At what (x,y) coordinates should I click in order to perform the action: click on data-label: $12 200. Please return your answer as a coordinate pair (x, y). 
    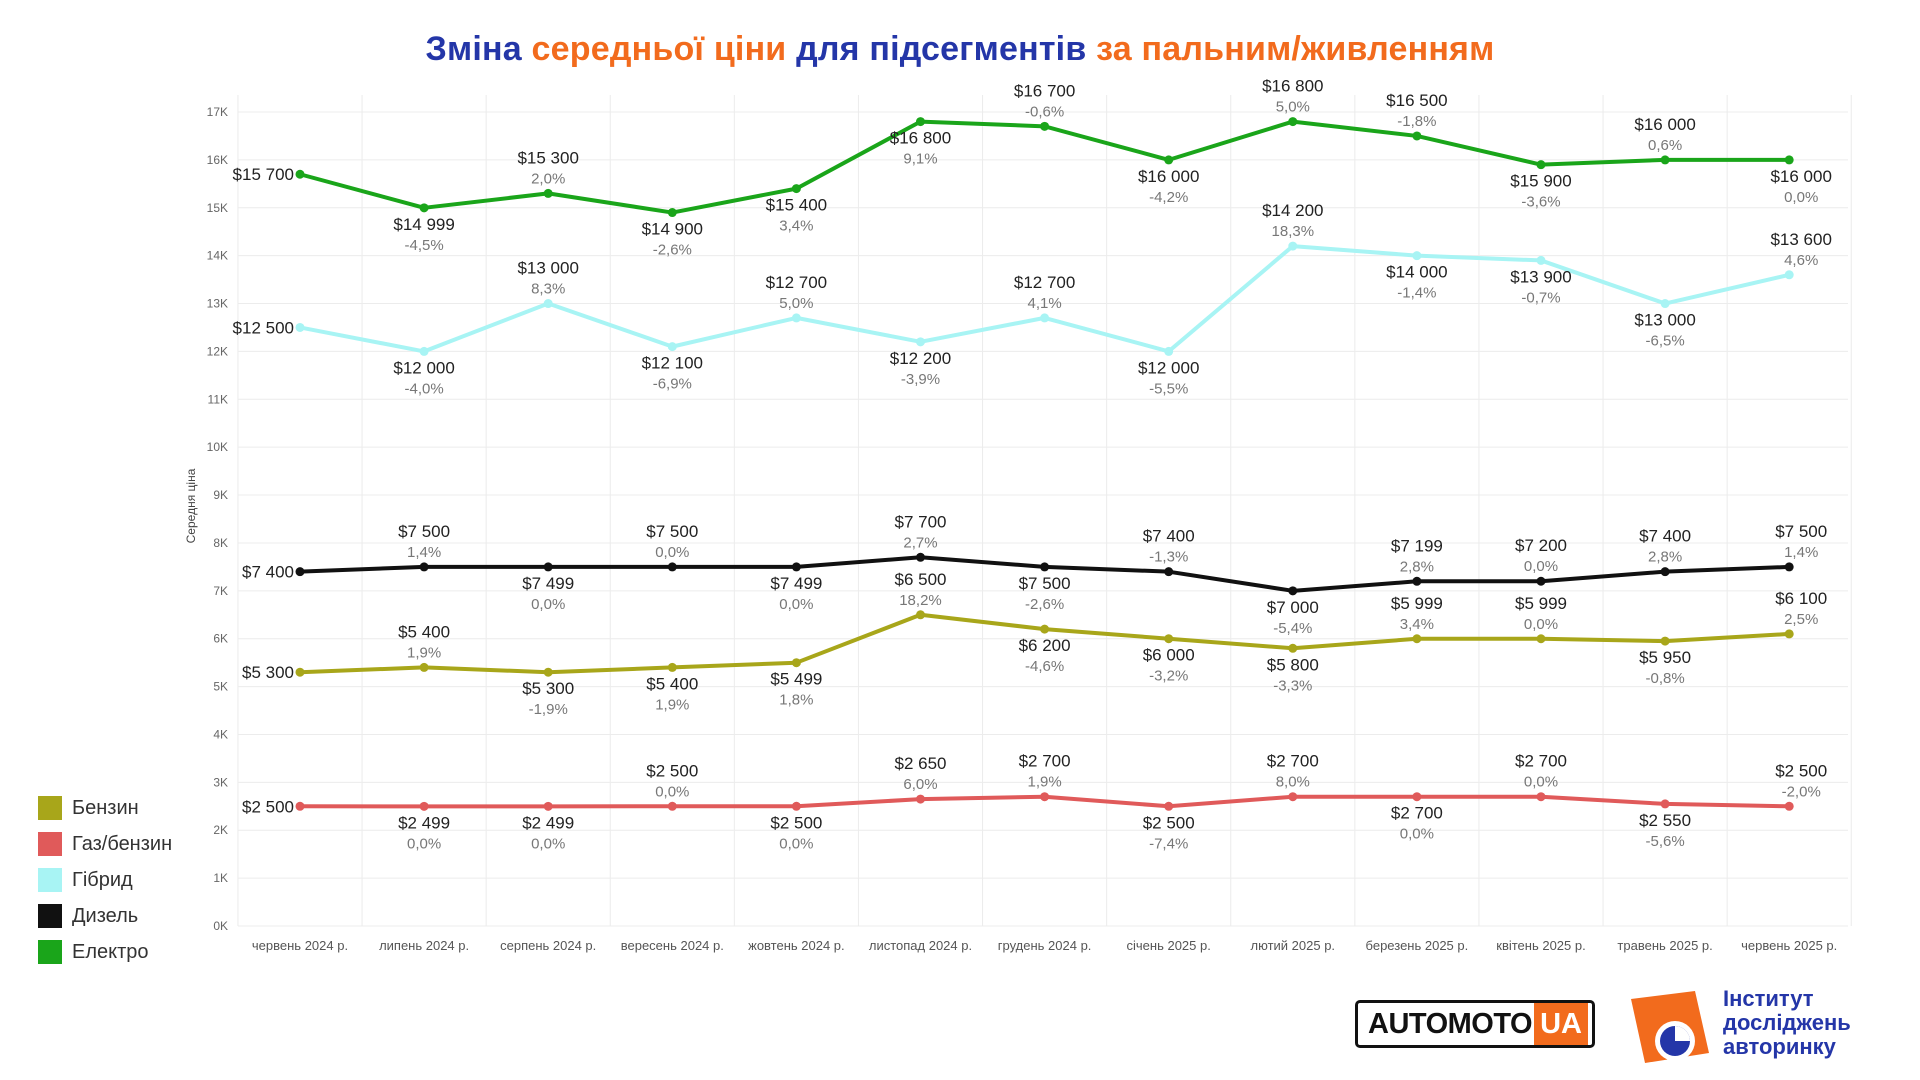
    Looking at the image, I should click on (920, 358).